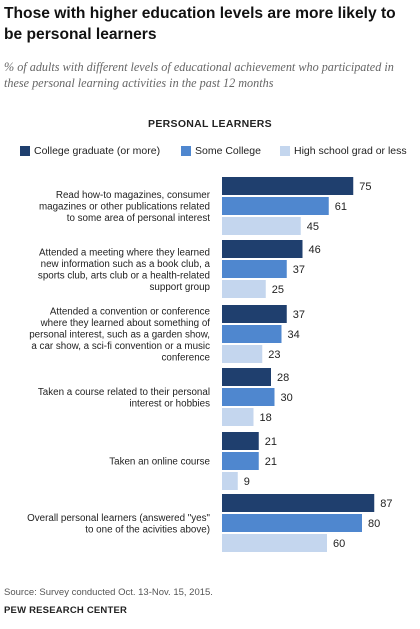 This screenshot has width=420, height=629. Describe the element at coordinates (97, 151) in the screenshot. I see `legend-label-college-graduate: College graduate (or more)` at that location.